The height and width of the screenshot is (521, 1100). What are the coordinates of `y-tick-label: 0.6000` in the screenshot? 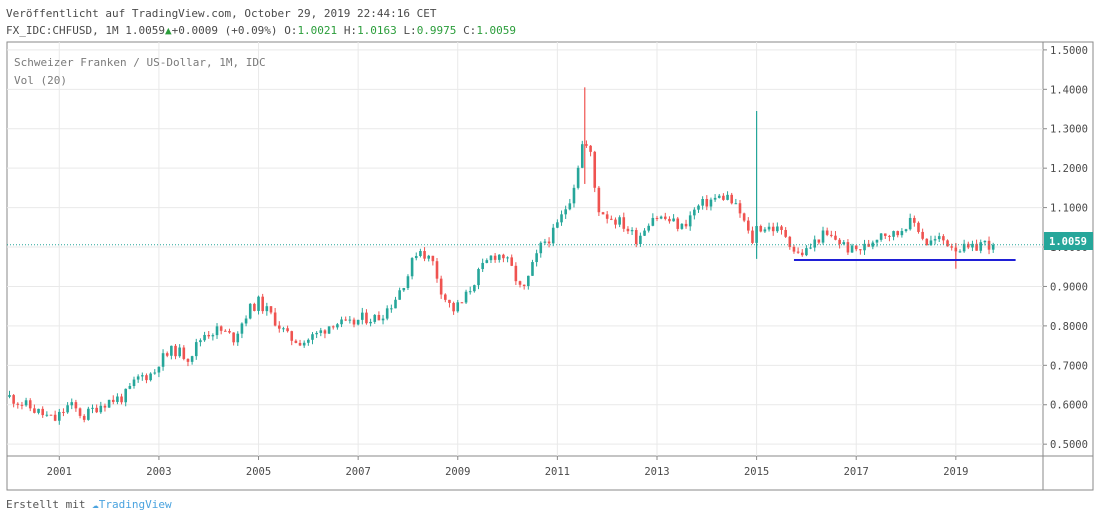 It's located at (1069, 406).